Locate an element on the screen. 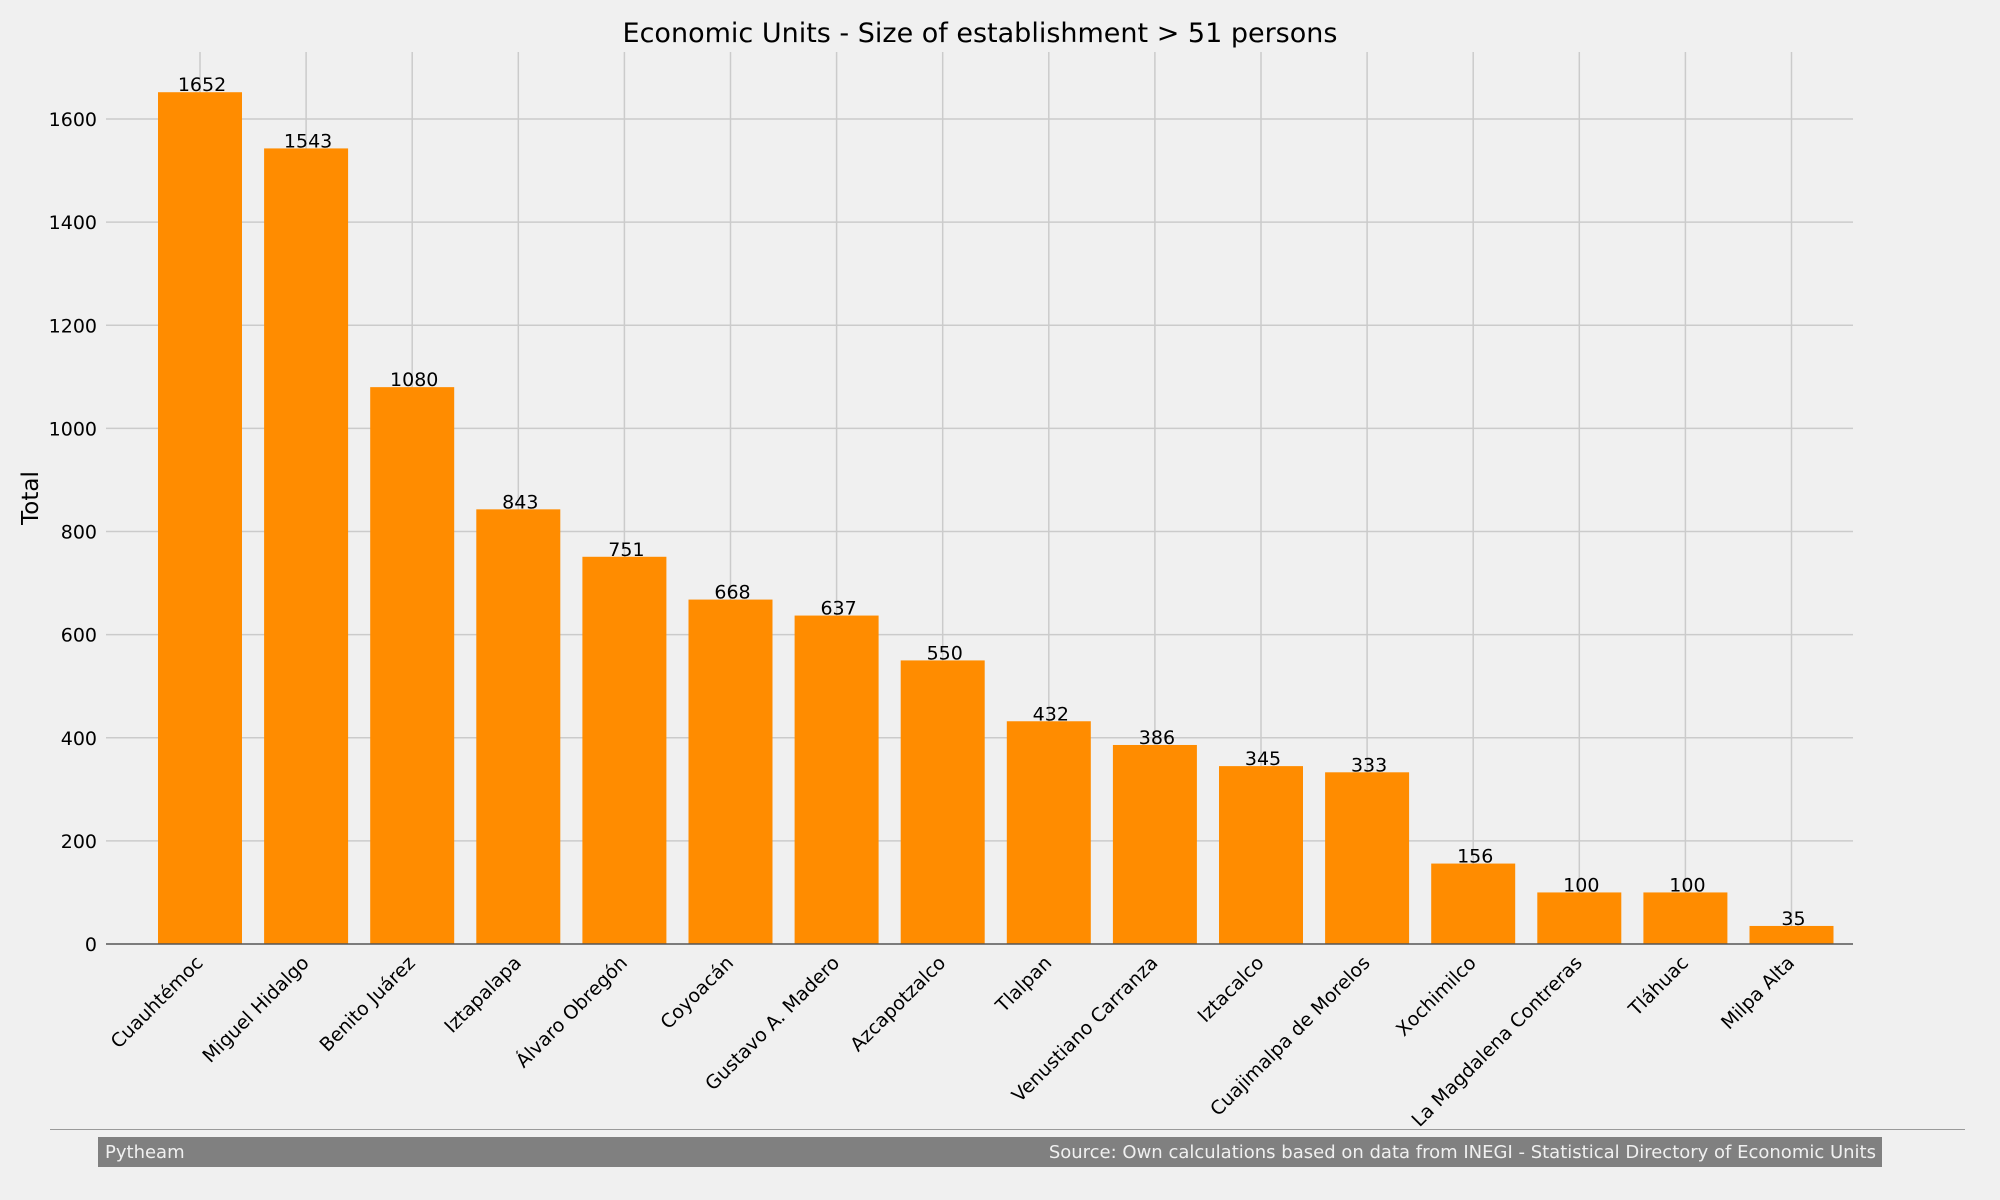 This screenshot has width=2000, height=1200. y-tick-label: 1600 is located at coordinates (73, 120).